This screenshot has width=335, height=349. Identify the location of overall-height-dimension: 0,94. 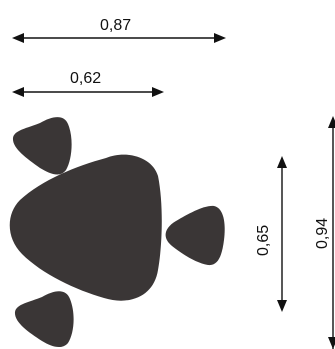
(324, 232).